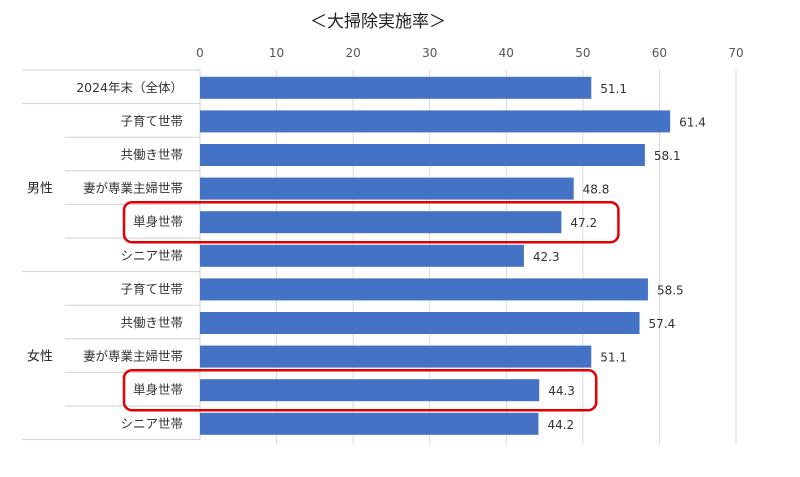 The image size is (800, 477). What do you see at coordinates (561, 391) in the screenshot?
I see `data-label: 44.3` at bounding box center [561, 391].